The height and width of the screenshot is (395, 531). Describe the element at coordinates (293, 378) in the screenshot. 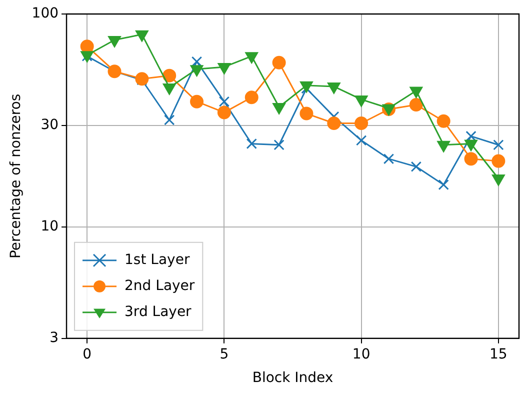

I see `x-axis-title: Block Index` at that location.